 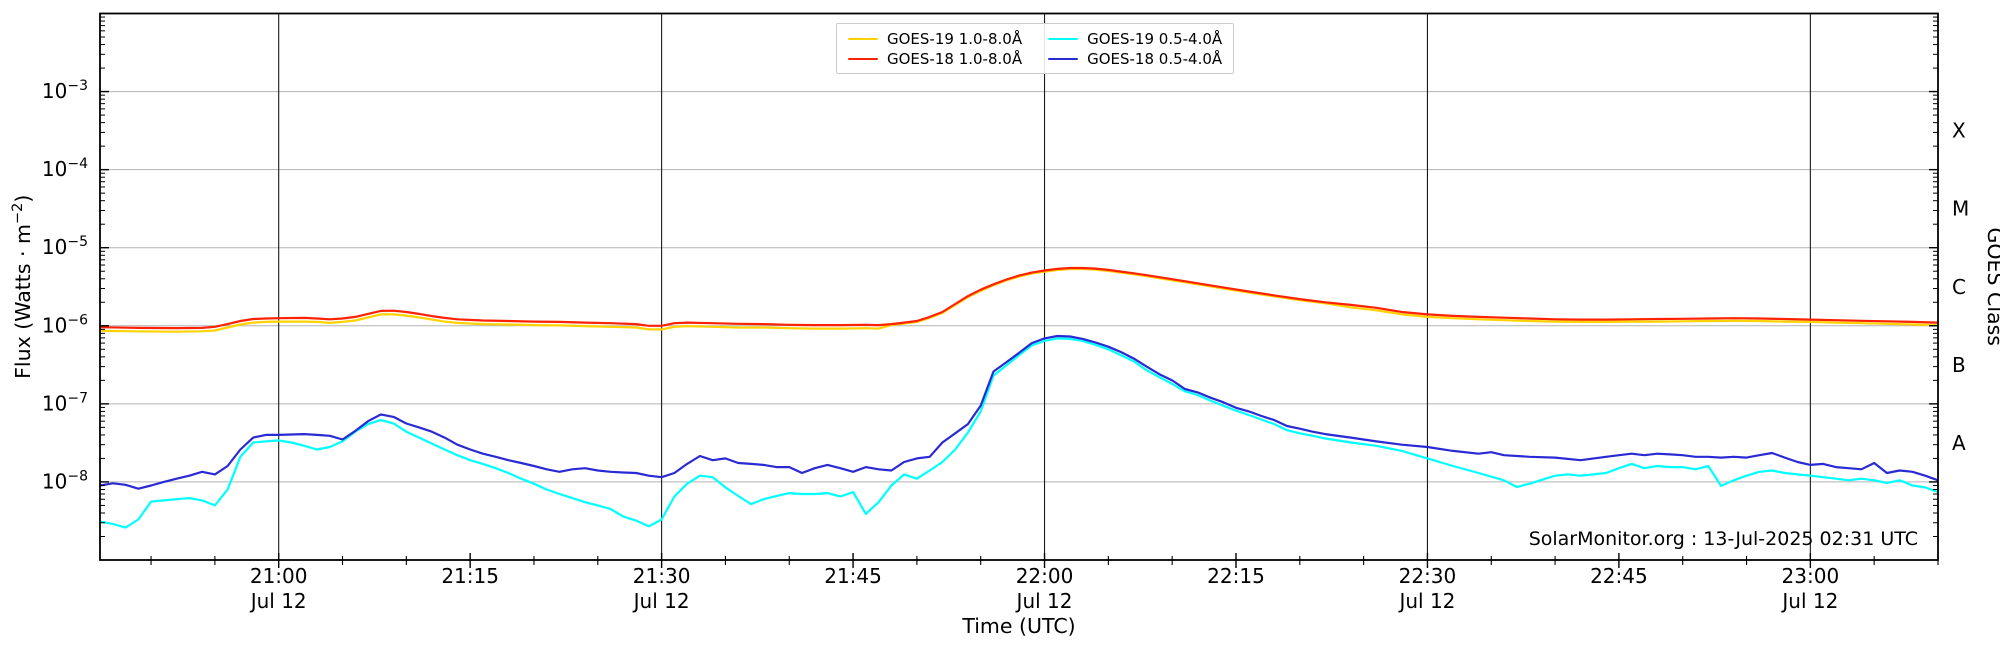 What do you see at coordinates (1811, 576) in the screenshot?
I see `x-tick-label-23:00: 23:00` at bounding box center [1811, 576].